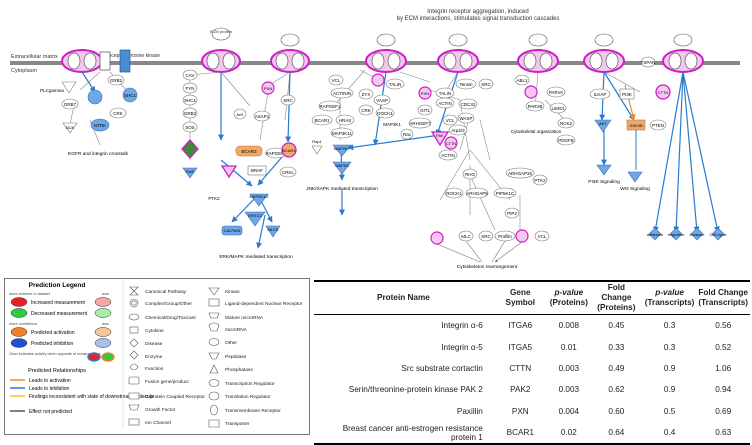  Describe the element at coordinates (255, 219) in the screenshot. I see `node-erk12: ERK1/2` at that location.